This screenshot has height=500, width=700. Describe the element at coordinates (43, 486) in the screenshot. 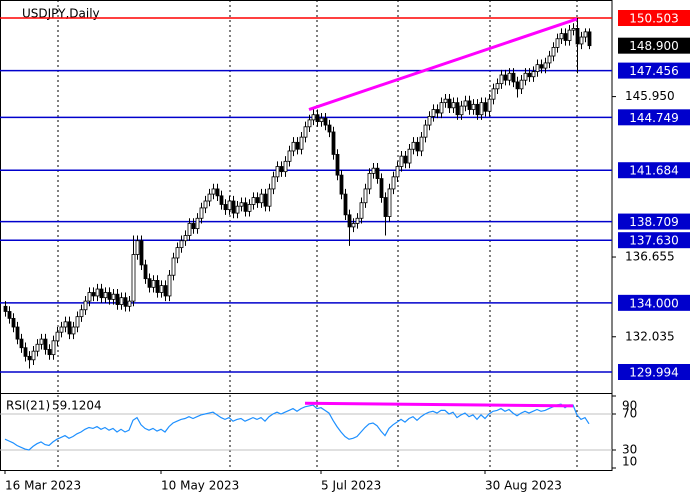

I see `x-tick-label: 16 Mar 2023` at that location.